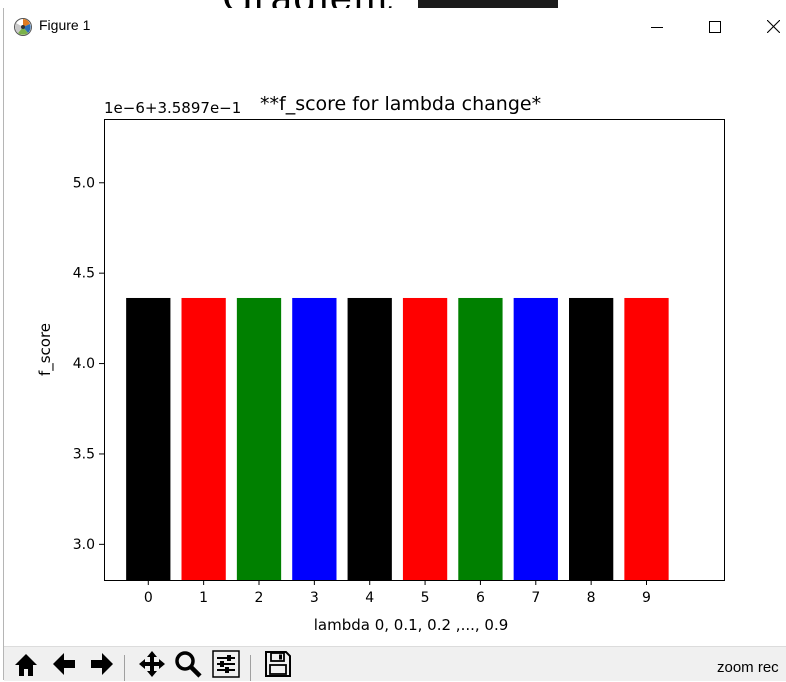 The image size is (786, 682). I want to click on home-button, so click(26, 666).